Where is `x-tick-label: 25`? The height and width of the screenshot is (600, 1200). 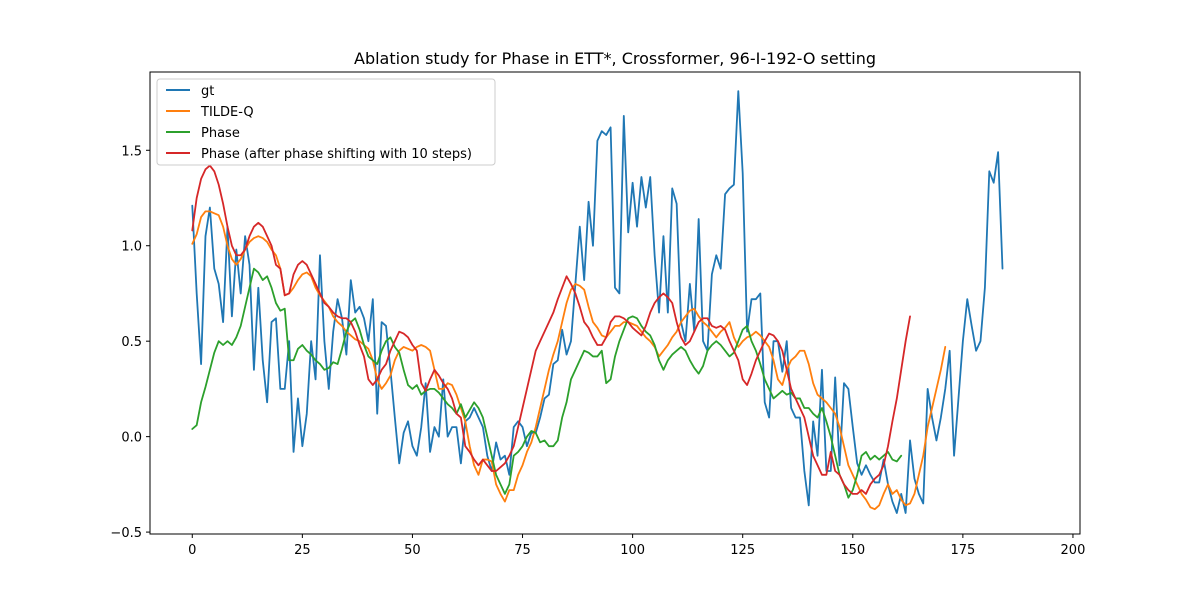
x-tick-label: 25 is located at coordinates (302, 550).